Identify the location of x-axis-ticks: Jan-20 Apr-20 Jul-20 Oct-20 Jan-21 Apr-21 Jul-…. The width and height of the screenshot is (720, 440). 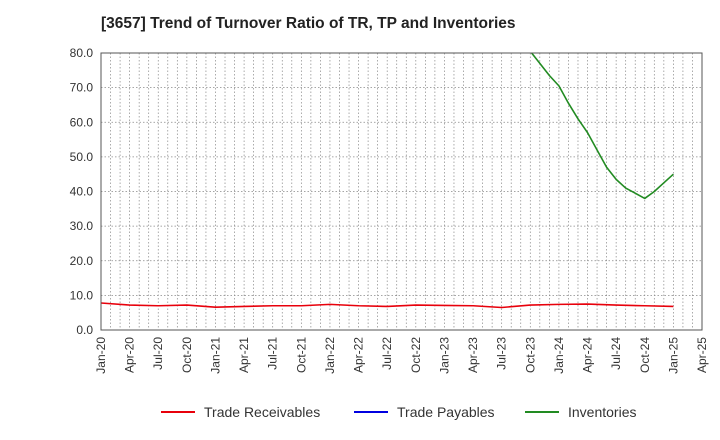
(401, 355).